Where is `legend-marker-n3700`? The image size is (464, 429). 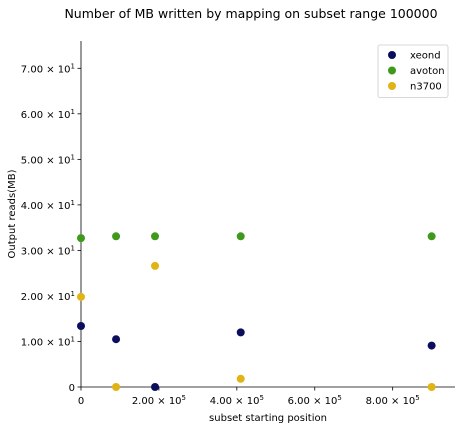 legend-marker-n3700 is located at coordinates (392, 86).